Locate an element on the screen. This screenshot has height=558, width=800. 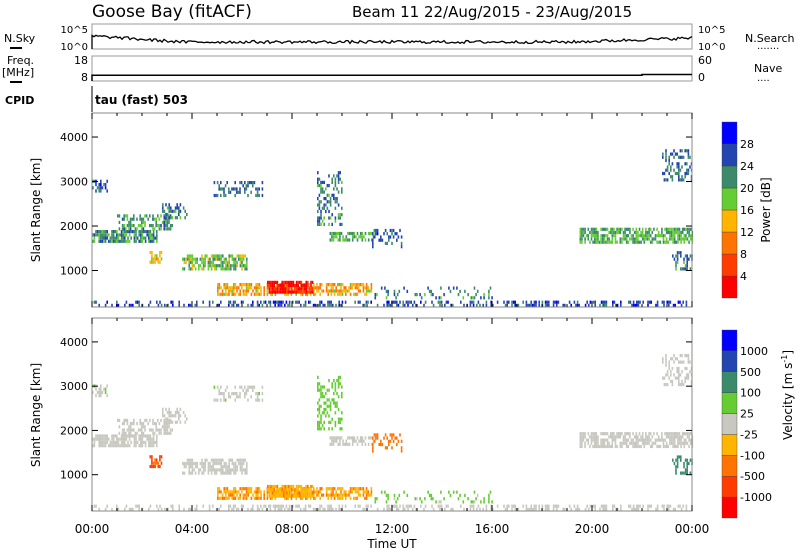
freq-tick-bottom: 8 is located at coordinates (84, 77).